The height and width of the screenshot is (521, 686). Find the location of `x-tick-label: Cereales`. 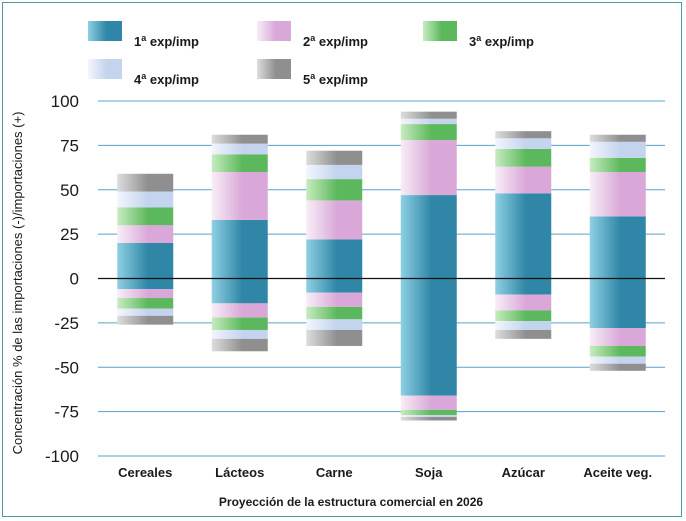

x-tick-label: Cereales is located at coordinates (145, 472).